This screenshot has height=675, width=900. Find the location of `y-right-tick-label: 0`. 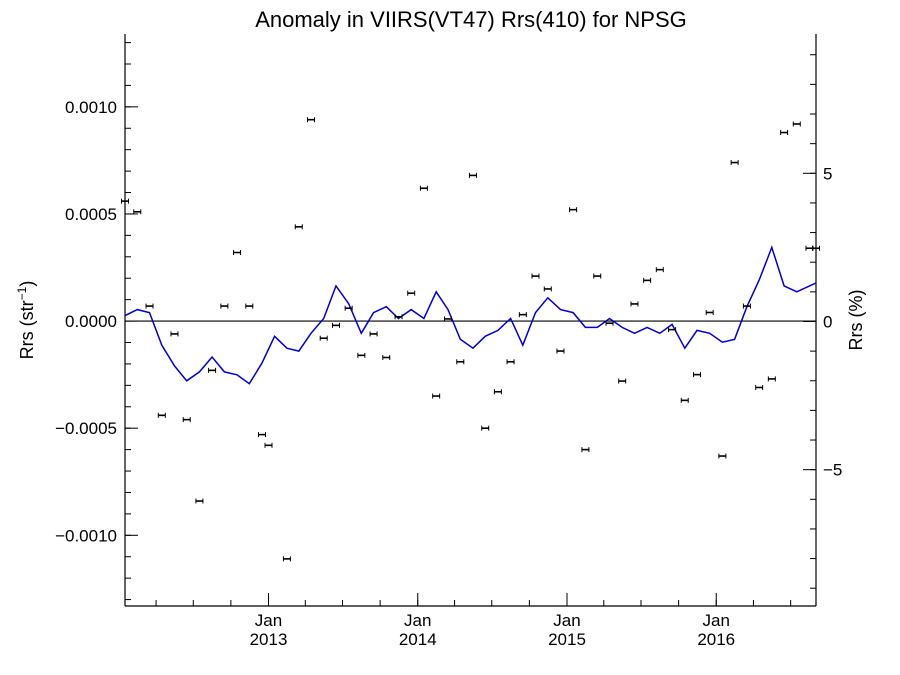

y-right-tick-label: 0 is located at coordinates (827, 321).